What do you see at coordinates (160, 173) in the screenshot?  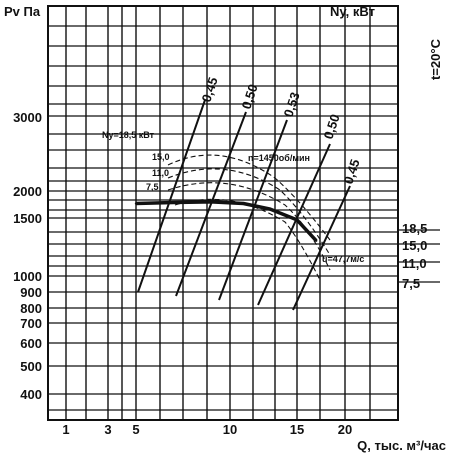 I see `power-curve-label: 11,0` at bounding box center [160, 173].